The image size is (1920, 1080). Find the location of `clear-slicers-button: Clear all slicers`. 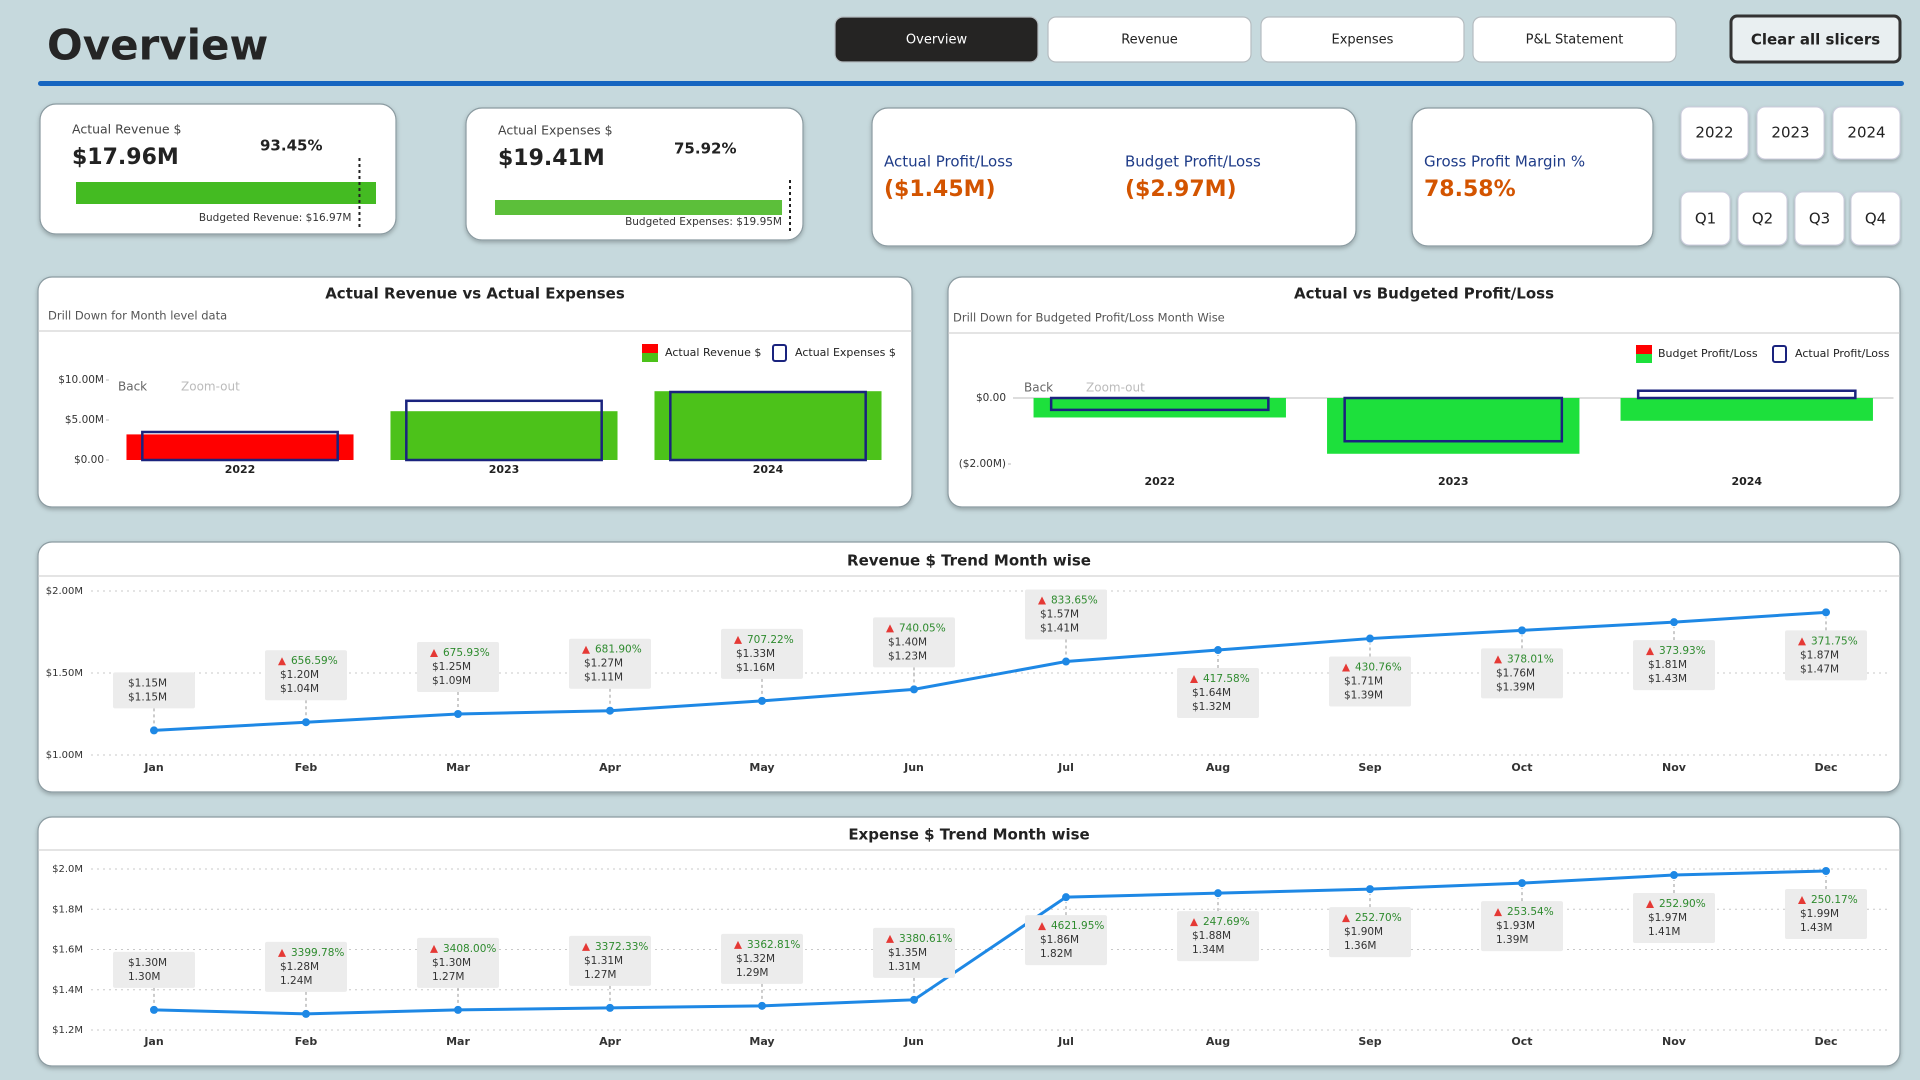

clear-slicers-button: Clear all slicers is located at coordinates (1815, 39).